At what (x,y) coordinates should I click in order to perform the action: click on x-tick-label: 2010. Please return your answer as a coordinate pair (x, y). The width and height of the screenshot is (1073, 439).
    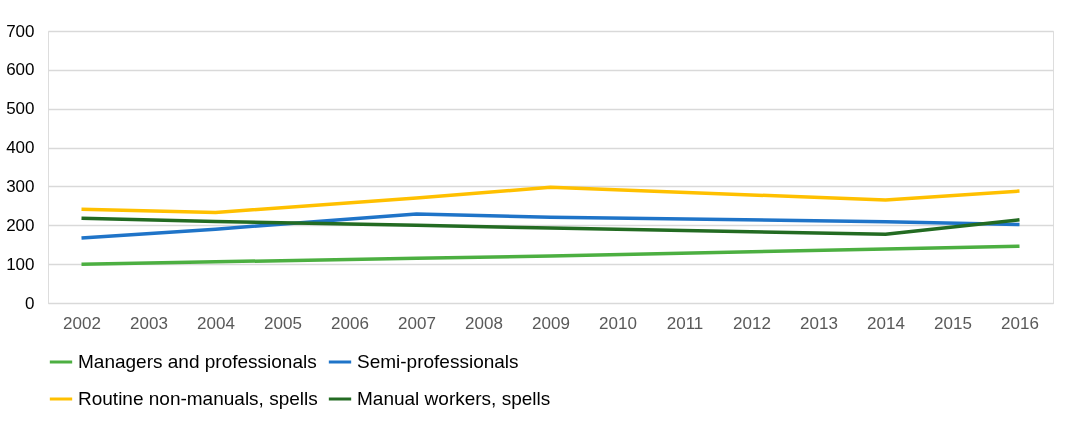
    Looking at the image, I should click on (618, 323).